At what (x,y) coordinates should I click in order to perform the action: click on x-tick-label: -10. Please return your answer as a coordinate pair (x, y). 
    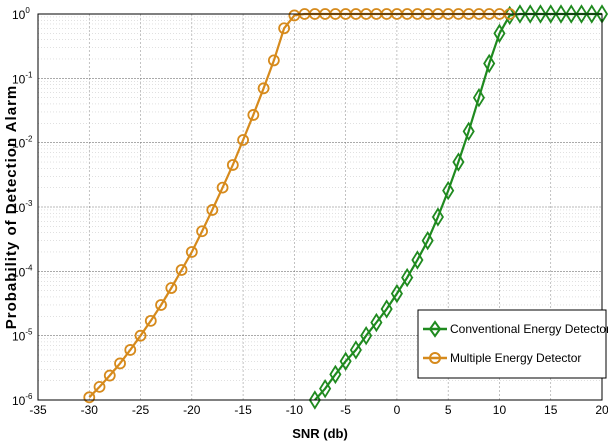
    Looking at the image, I should click on (295, 410).